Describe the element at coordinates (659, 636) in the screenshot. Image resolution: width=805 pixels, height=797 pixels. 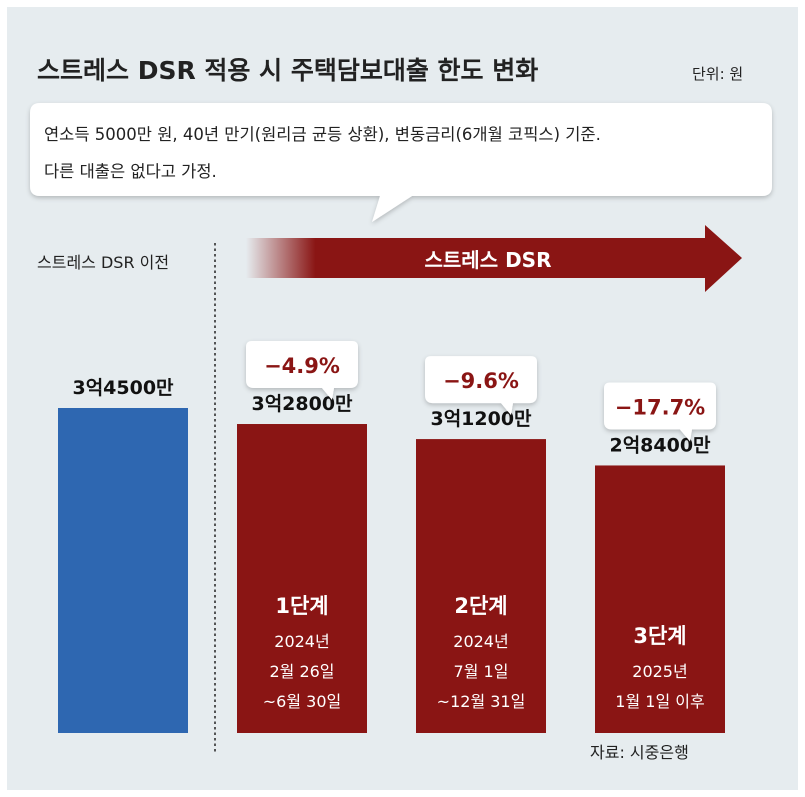
I see `stage-label-3: 3단계` at that location.